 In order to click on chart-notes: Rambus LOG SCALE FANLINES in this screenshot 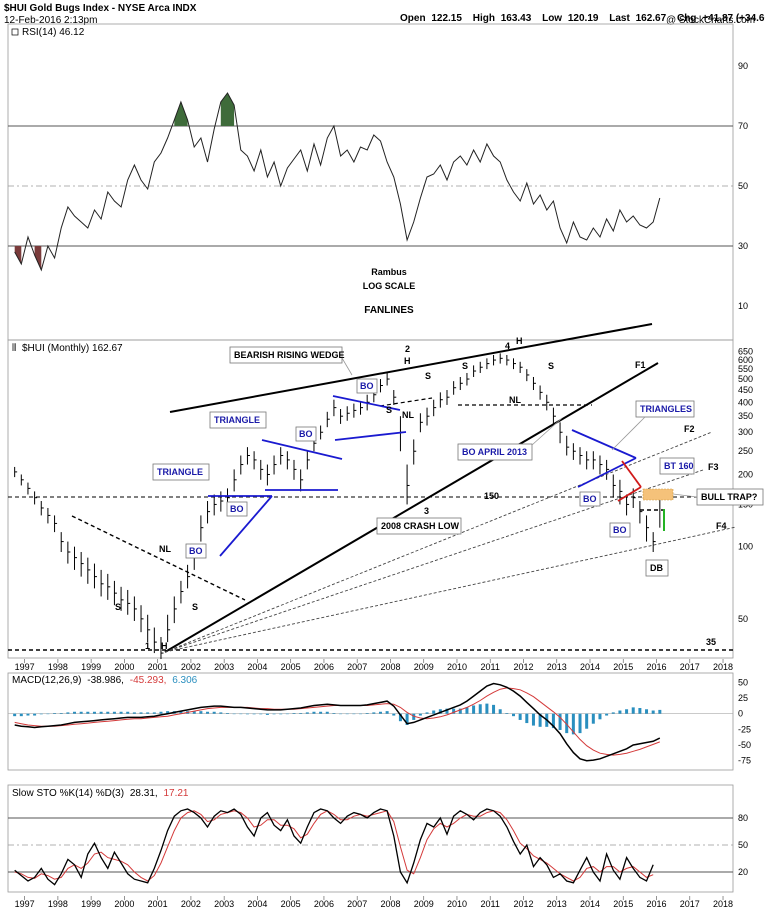, I will do `click(389, 291)`.